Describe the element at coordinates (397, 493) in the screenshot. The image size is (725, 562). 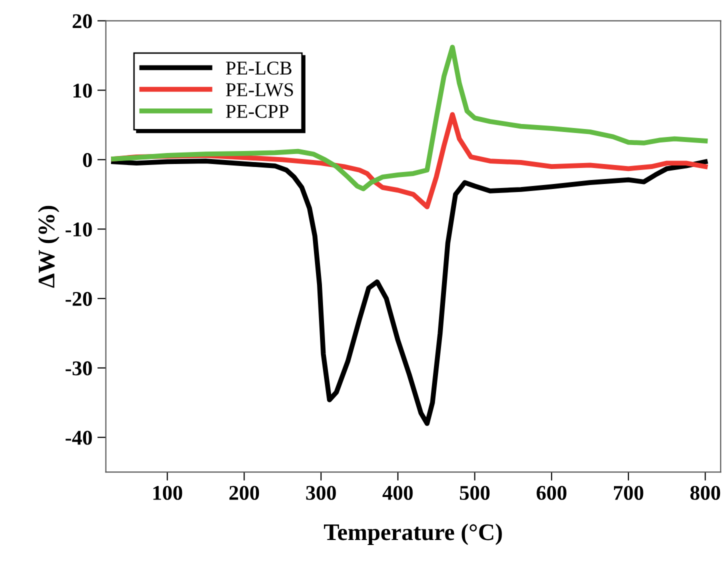
I see `x-tick-label: 400` at that location.